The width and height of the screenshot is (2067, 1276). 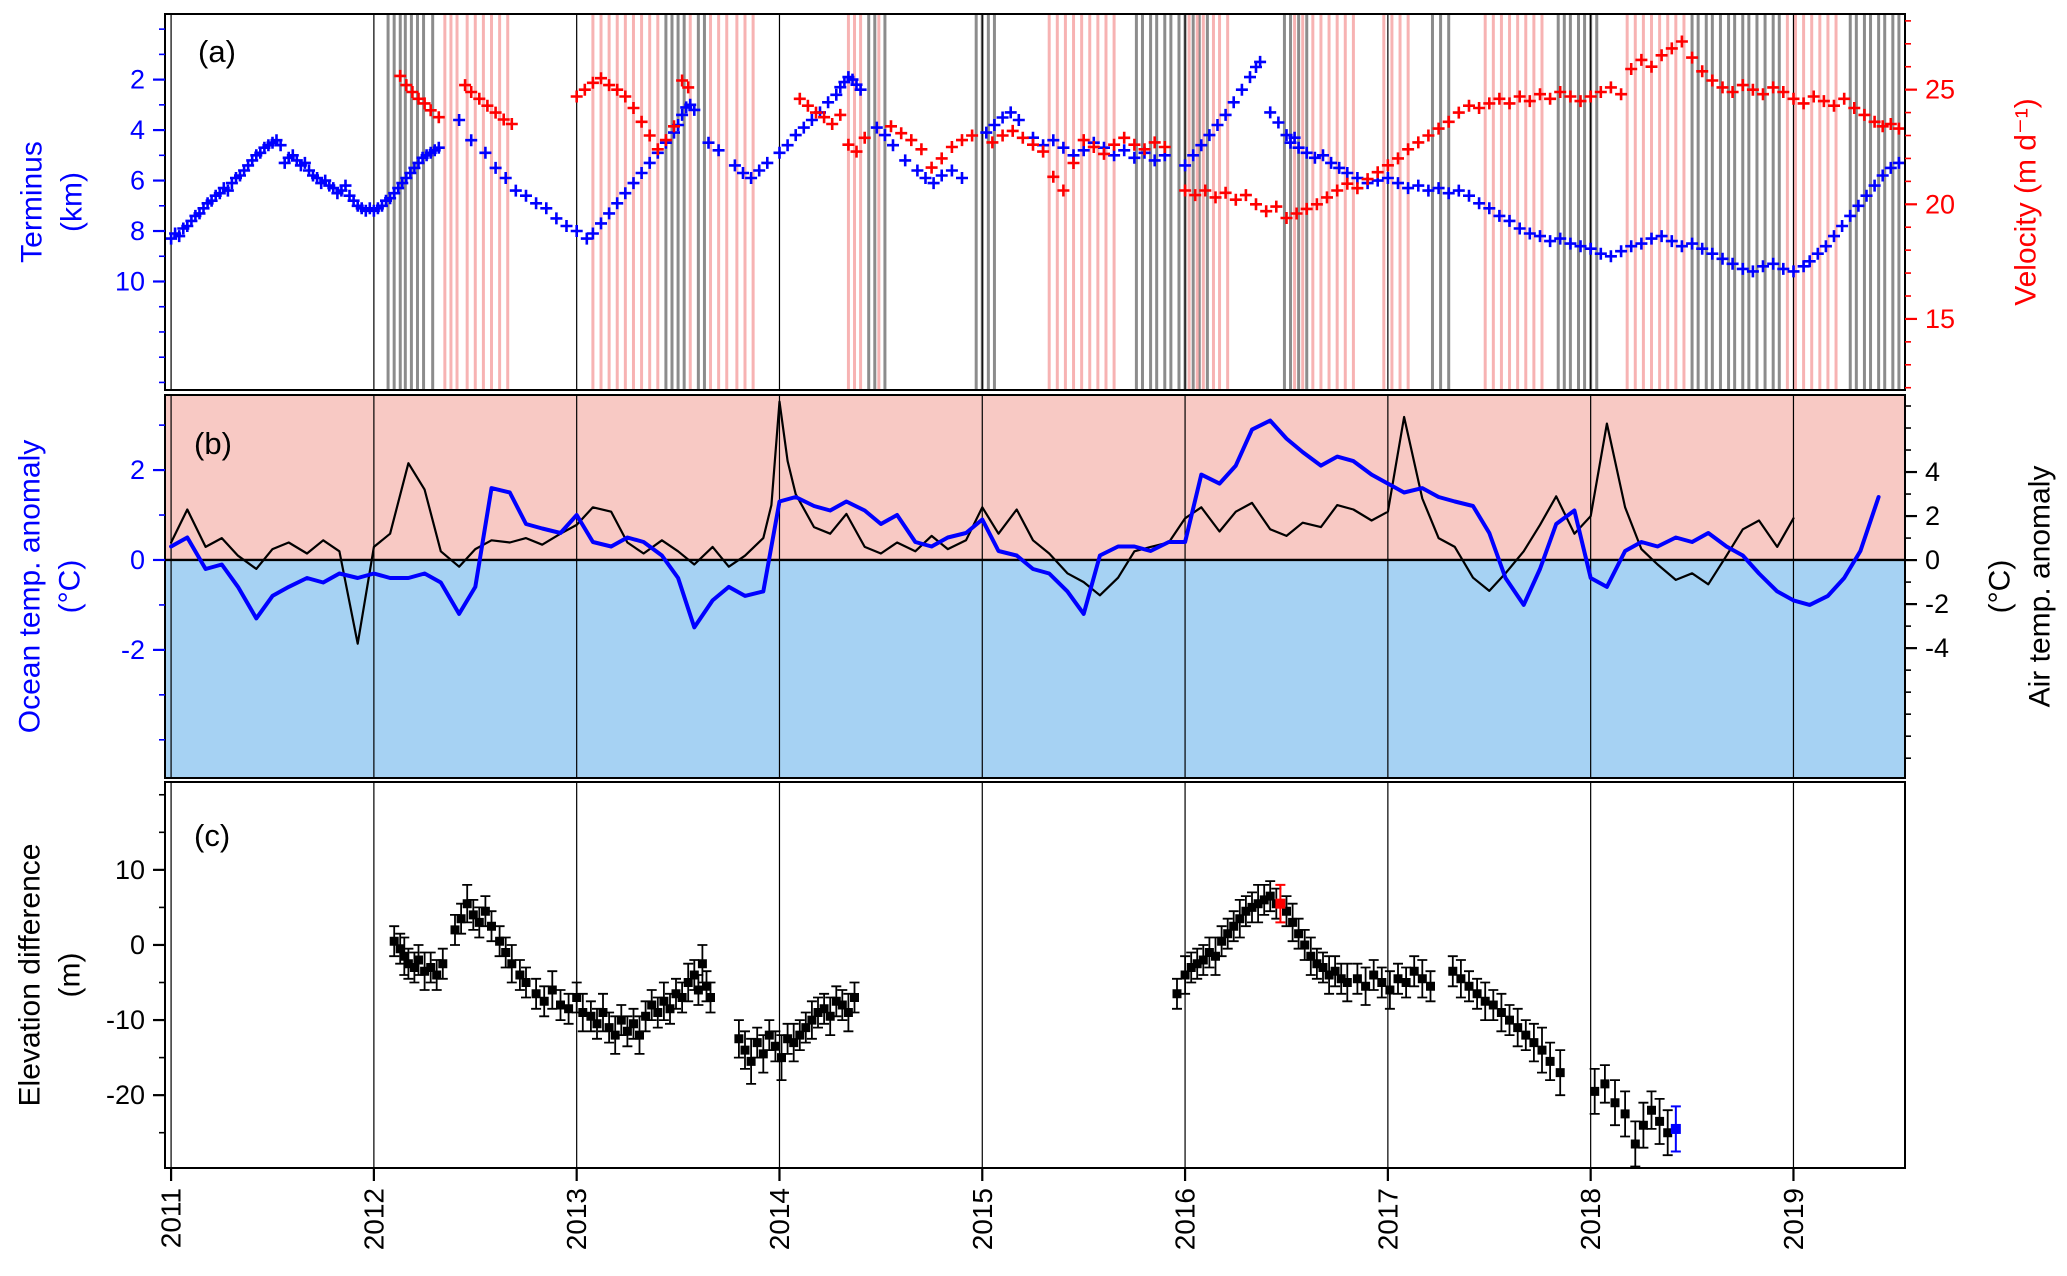 I want to click on highlight-blue-square, so click(x=1675, y=1129).